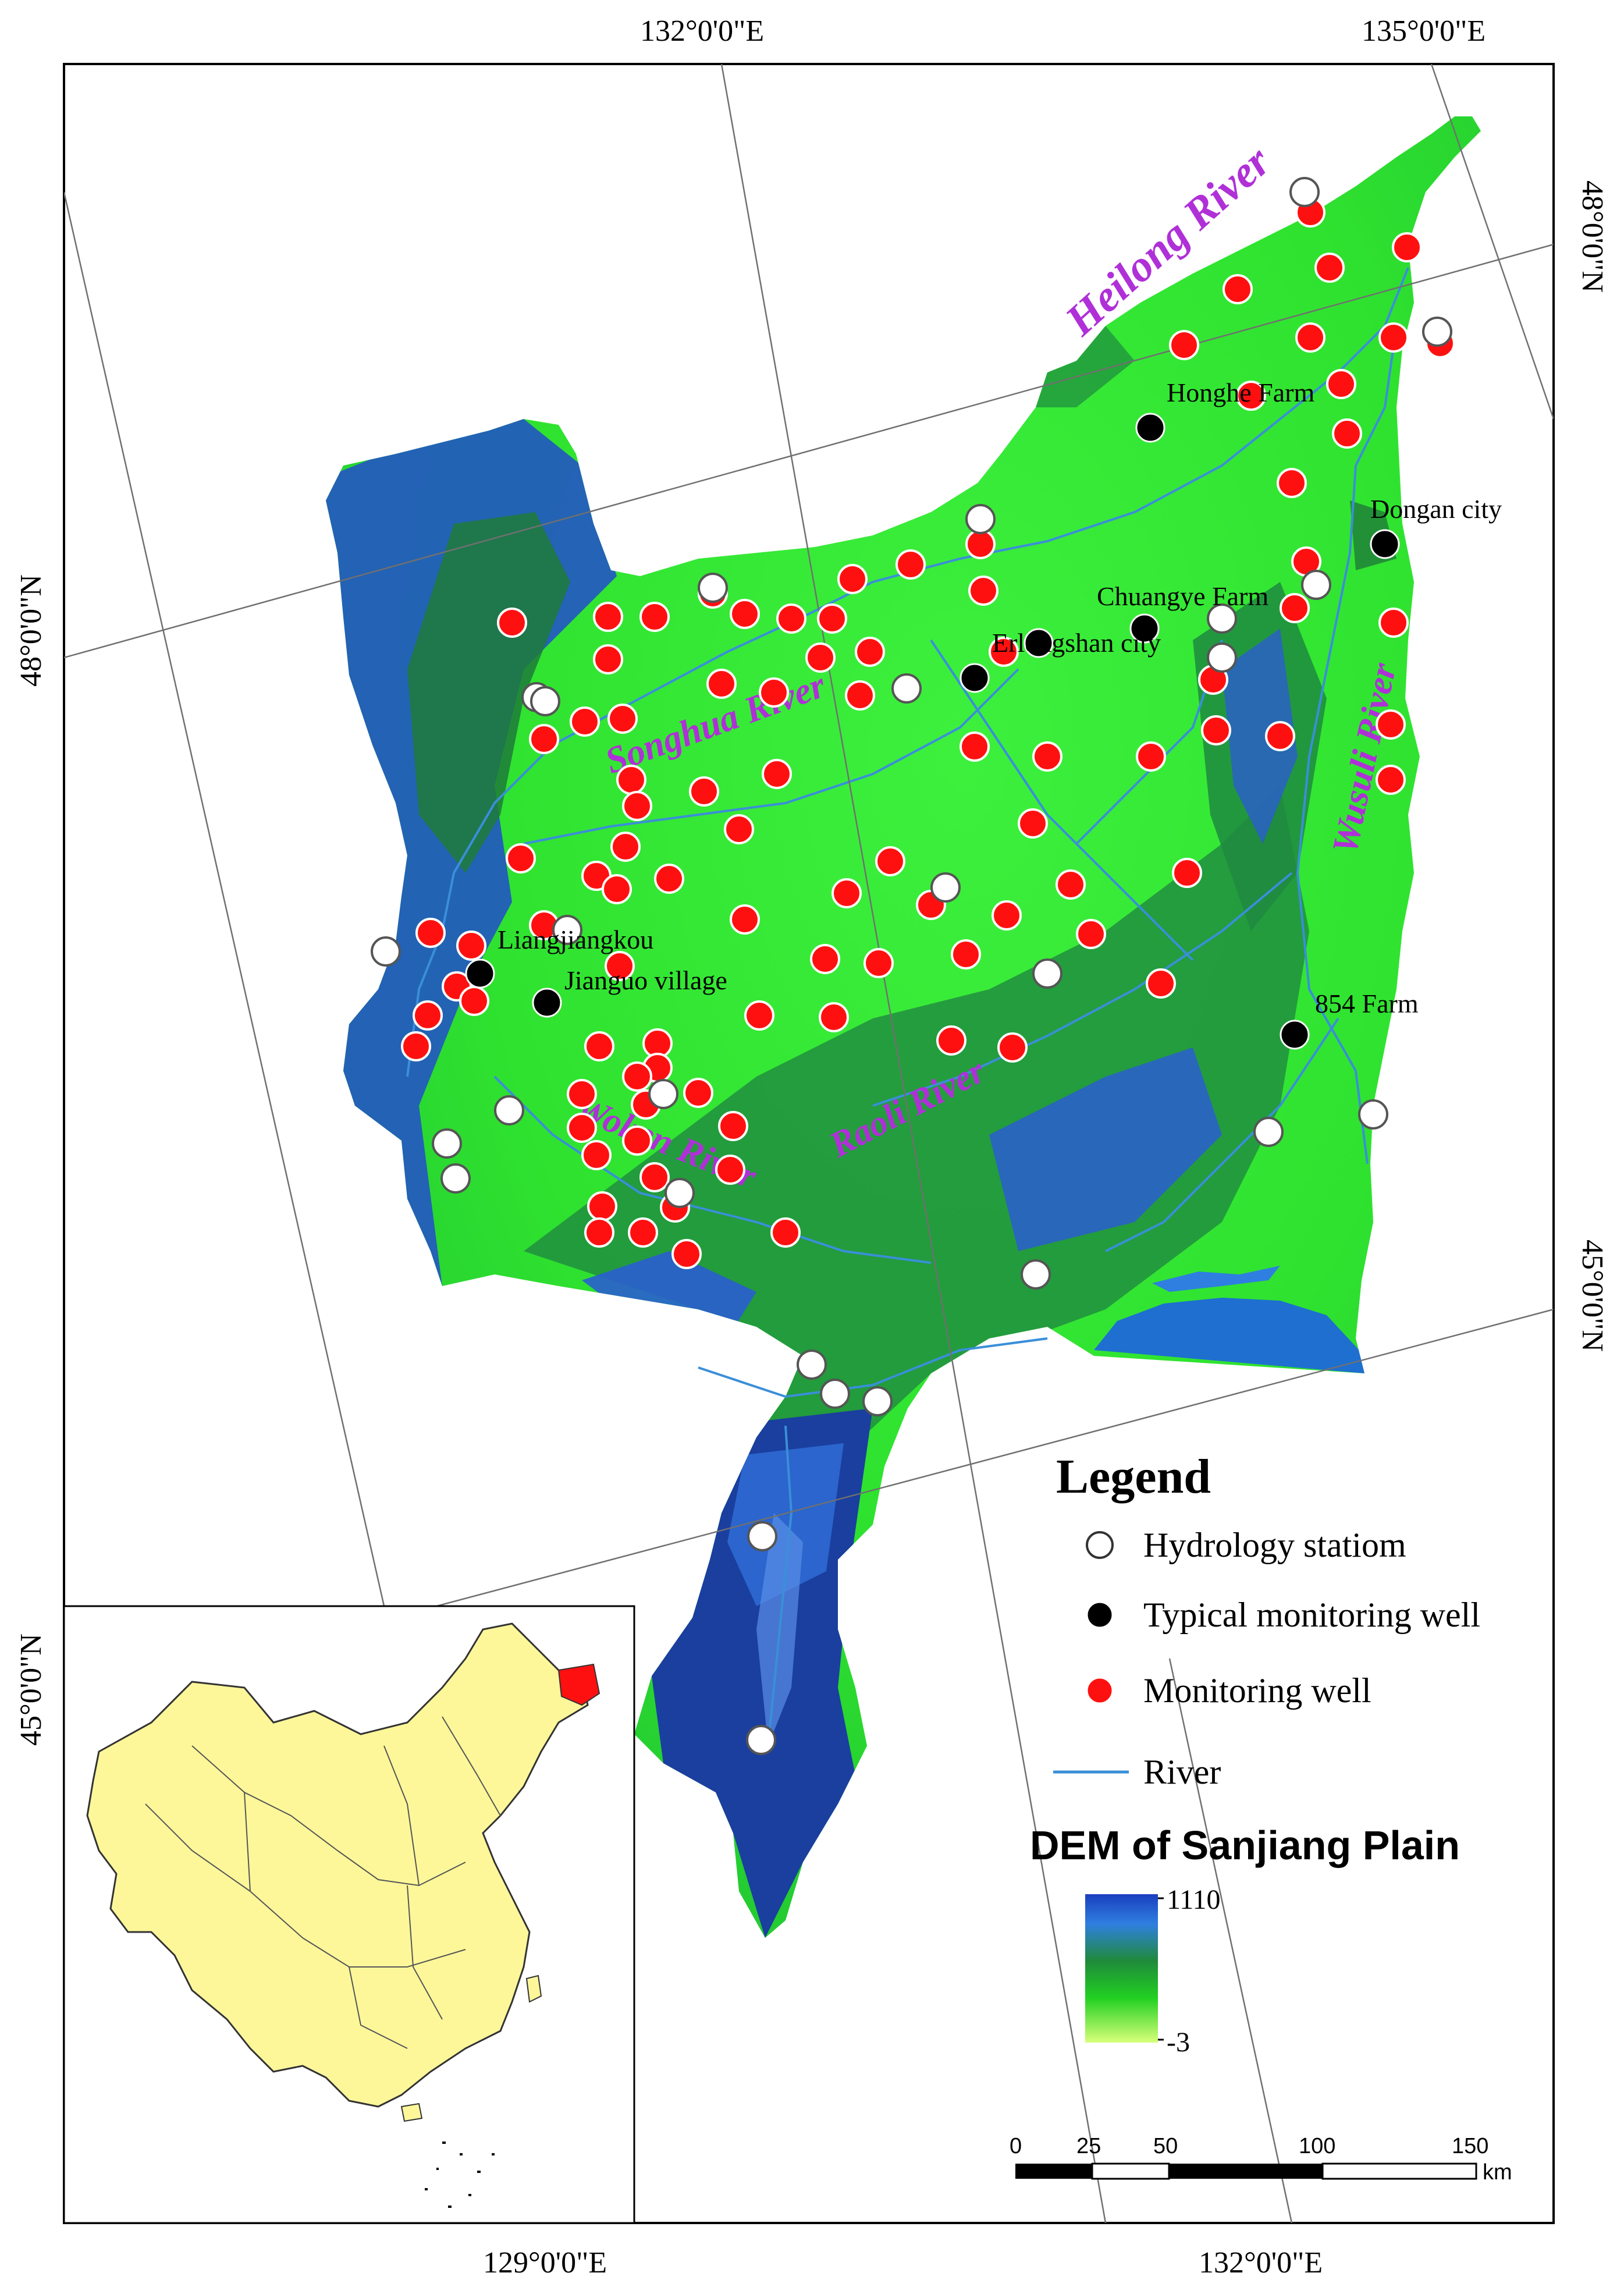 This screenshot has width=1624, height=2287. What do you see at coordinates (1100, 1690) in the screenshot?
I see `legend-monitoring-icon` at bounding box center [1100, 1690].